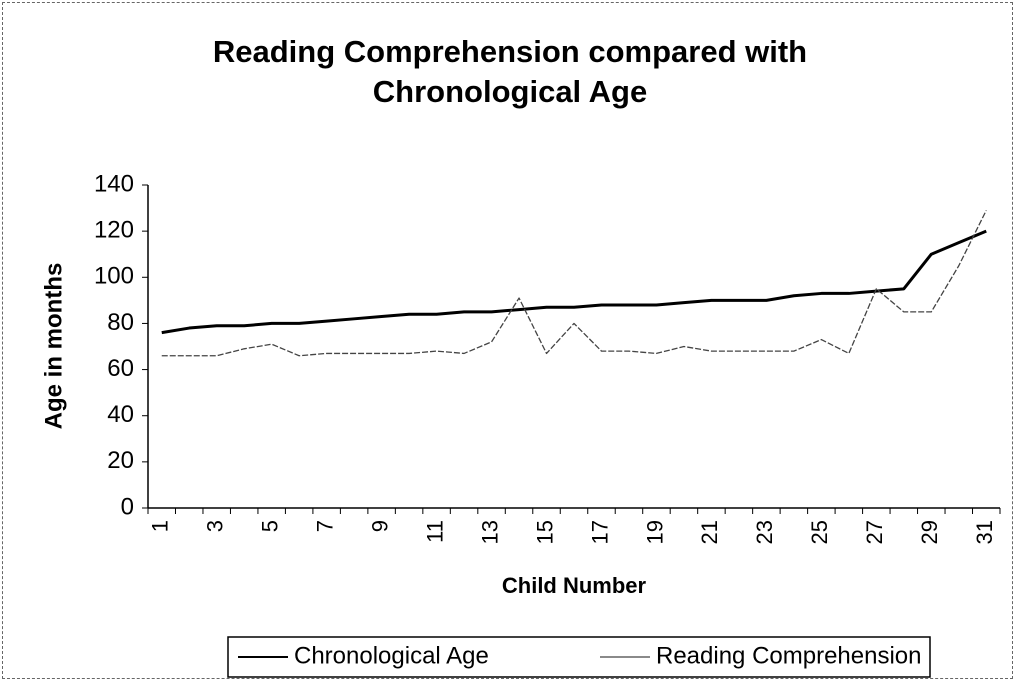 Image resolution: width=1017 pixels, height=683 pixels. What do you see at coordinates (574, 585) in the screenshot?
I see `x-axis-label: Child Number` at bounding box center [574, 585].